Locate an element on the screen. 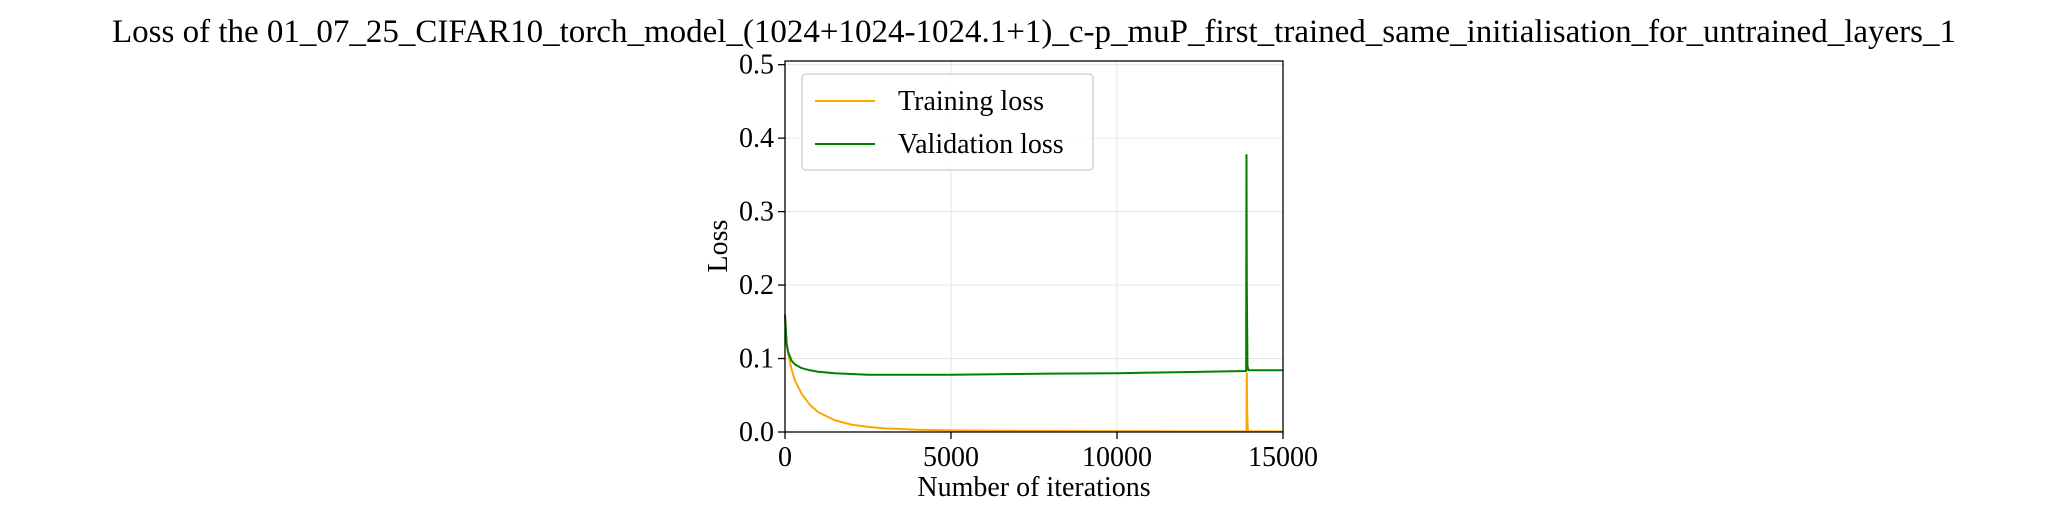 This screenshot has height=512, width=2069. x-tick-label: 15000 is located at coordinates (1283, 457).